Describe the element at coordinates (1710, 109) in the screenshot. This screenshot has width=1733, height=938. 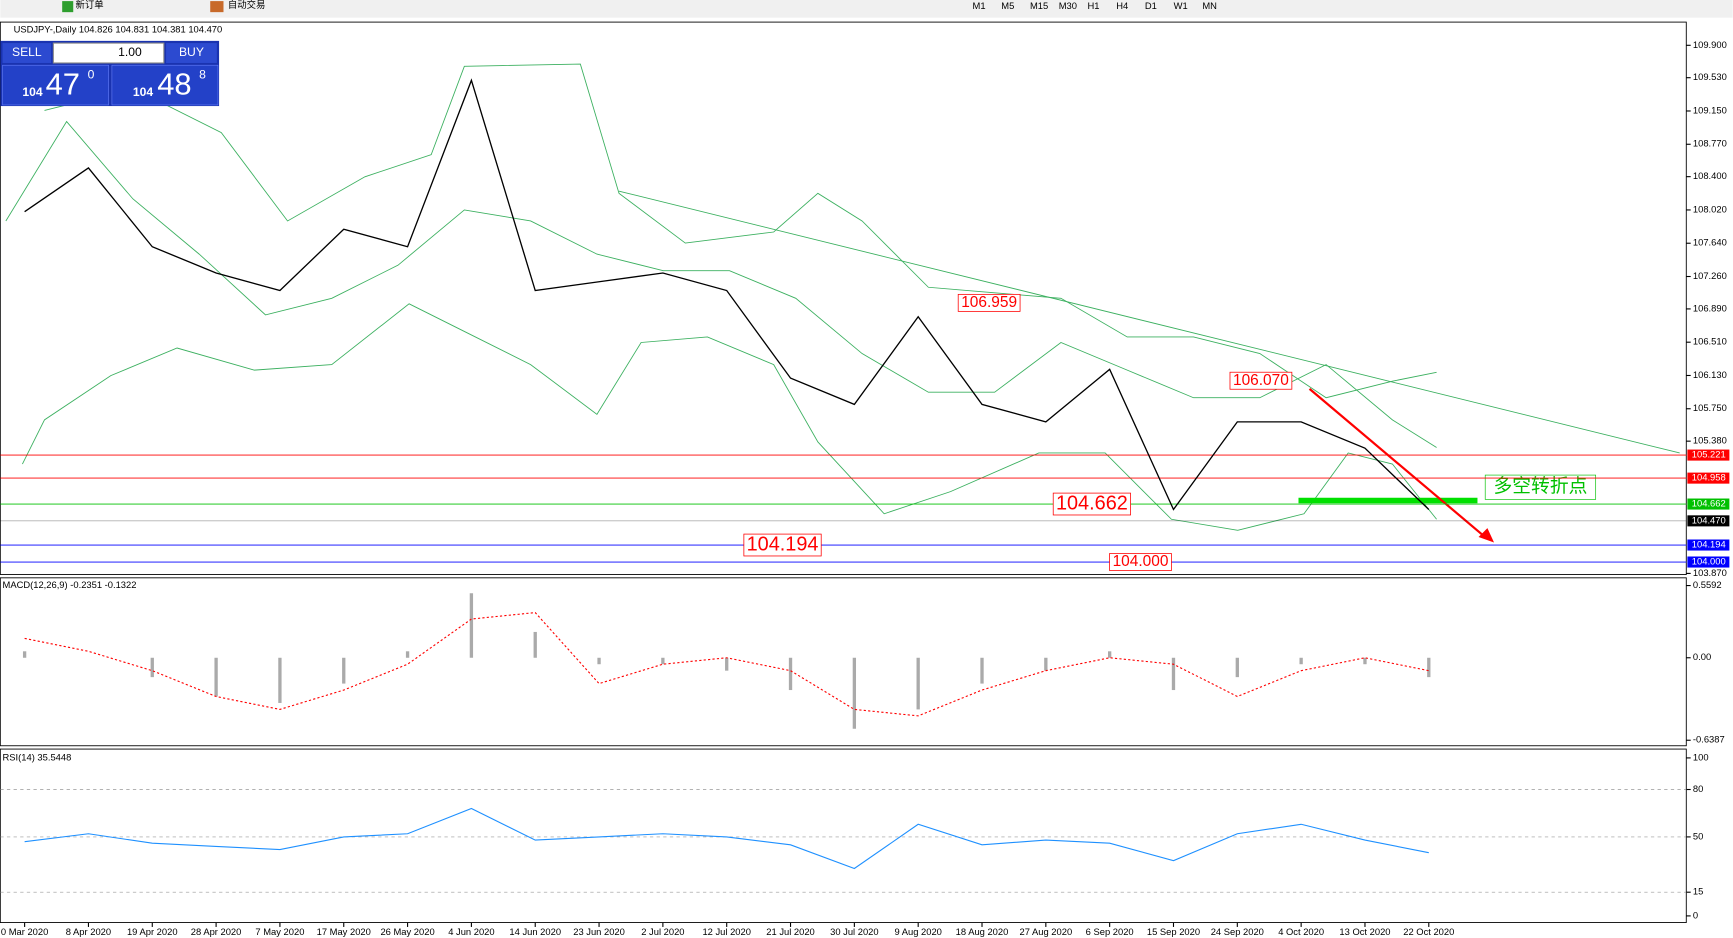
I see `y-tick-label: 109.150` at that location.